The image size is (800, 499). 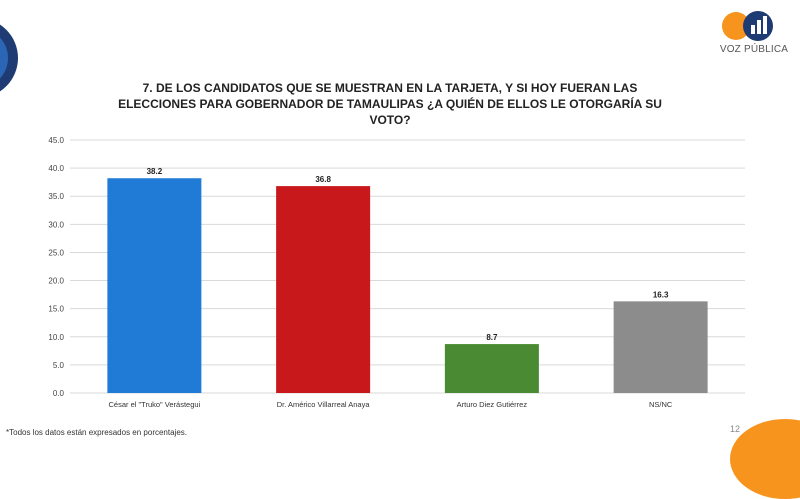 What do you see at coordinates (492, 404) in the screenshot?
I see `category-label: Arturo Diez Gutiérrez` at bounding box center [492, 404].